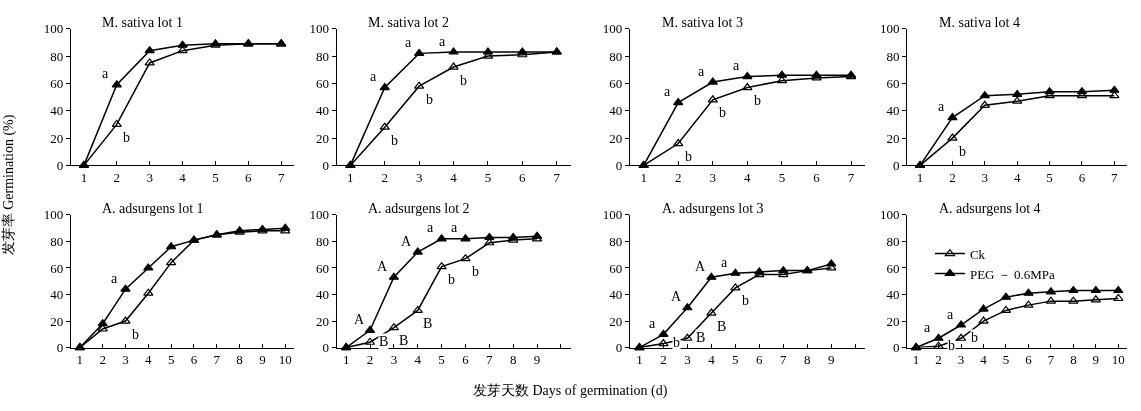  I want to click on x-axis-title: 发芽天数 Days of germination (d), so click(570, 391).